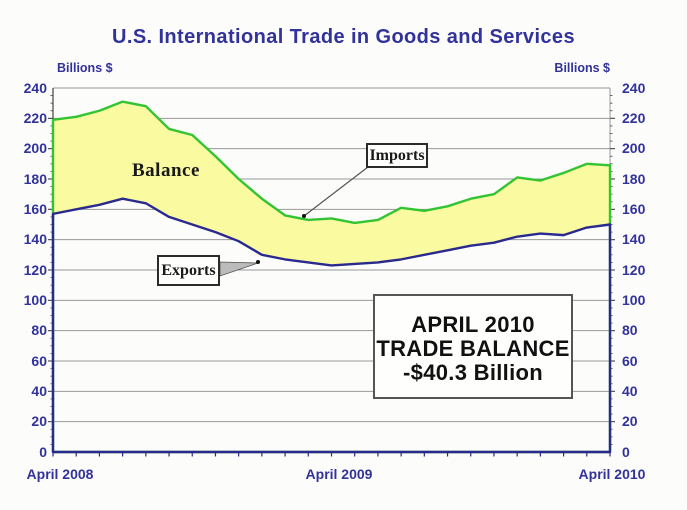 Image resolution: width=687 pixels, height=510 pixels. I want to click on imports-leader-dot, so click(304, 216).